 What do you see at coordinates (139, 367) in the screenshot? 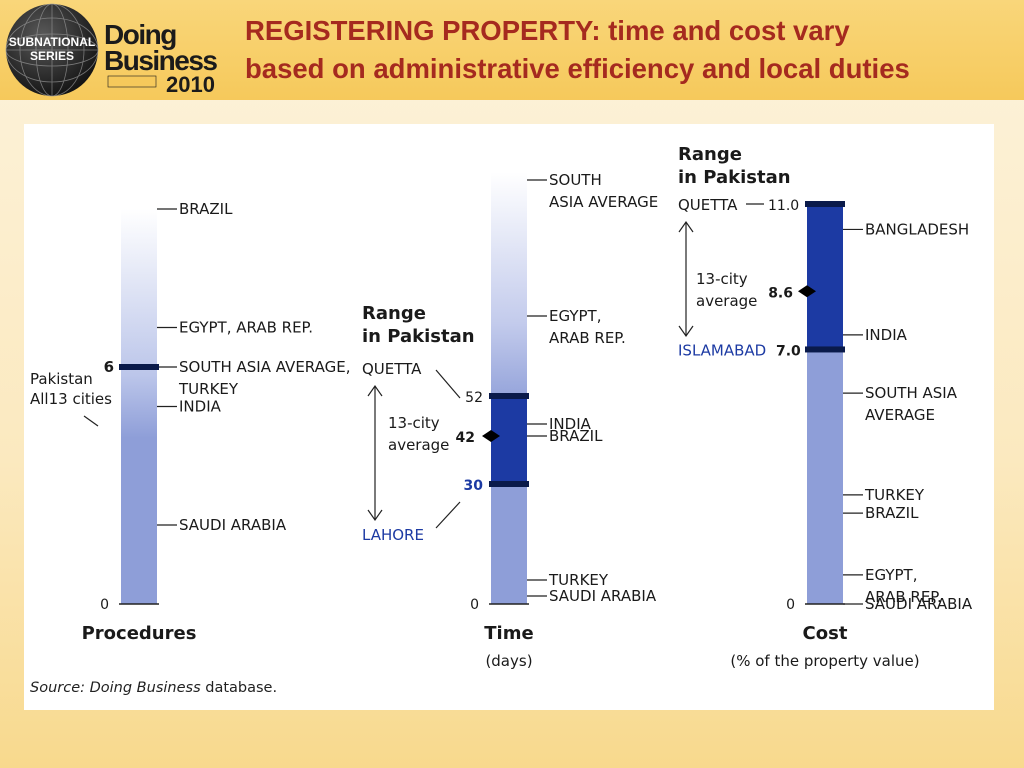
I see `procedures-pakistan-marker` at bounding box center [139, 367].